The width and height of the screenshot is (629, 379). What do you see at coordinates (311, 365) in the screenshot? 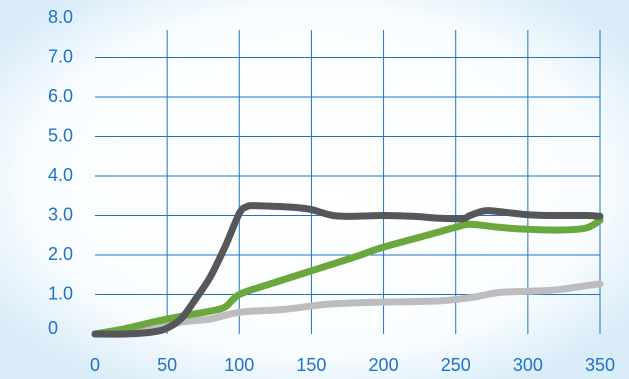
I see `x-tick-label: 150` at bounding box center [311, 365].